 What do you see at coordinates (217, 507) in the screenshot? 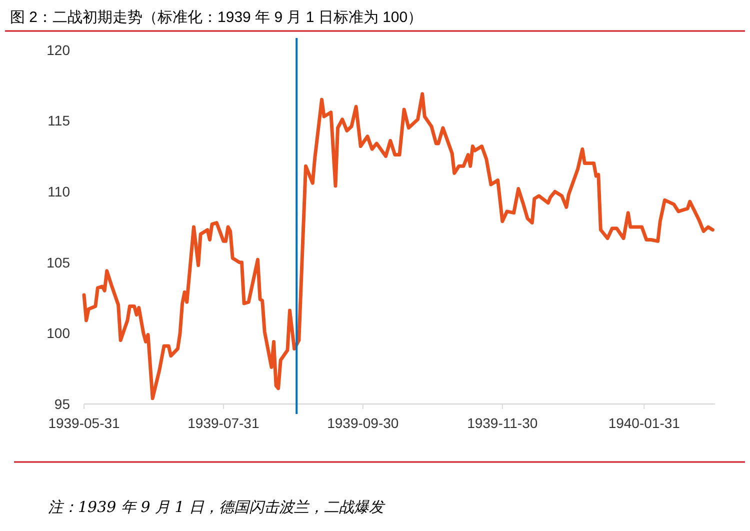
I see `text: 注：1939 年 9 月 1 日，德国闪击波兰，二战爆发` at bounding box center [217, 507].